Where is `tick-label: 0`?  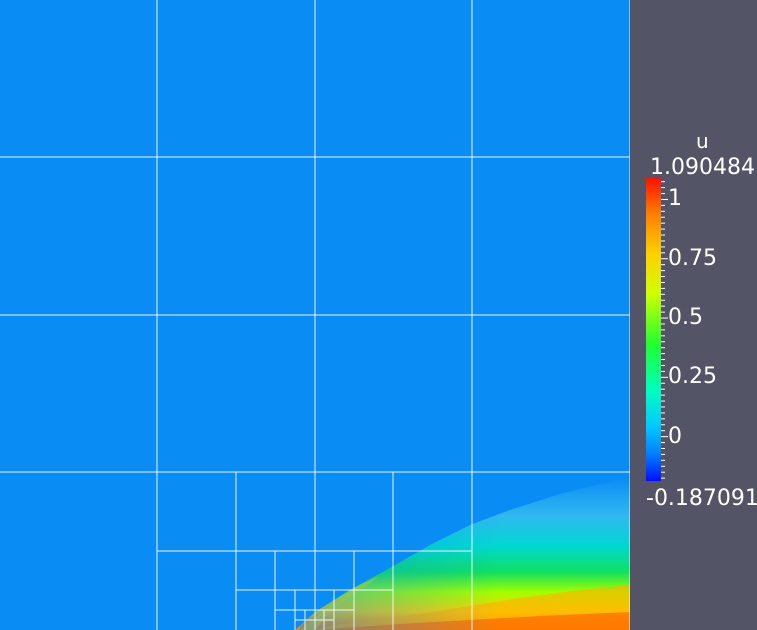 tick-label: 0 is located at coordinates (675, 436).